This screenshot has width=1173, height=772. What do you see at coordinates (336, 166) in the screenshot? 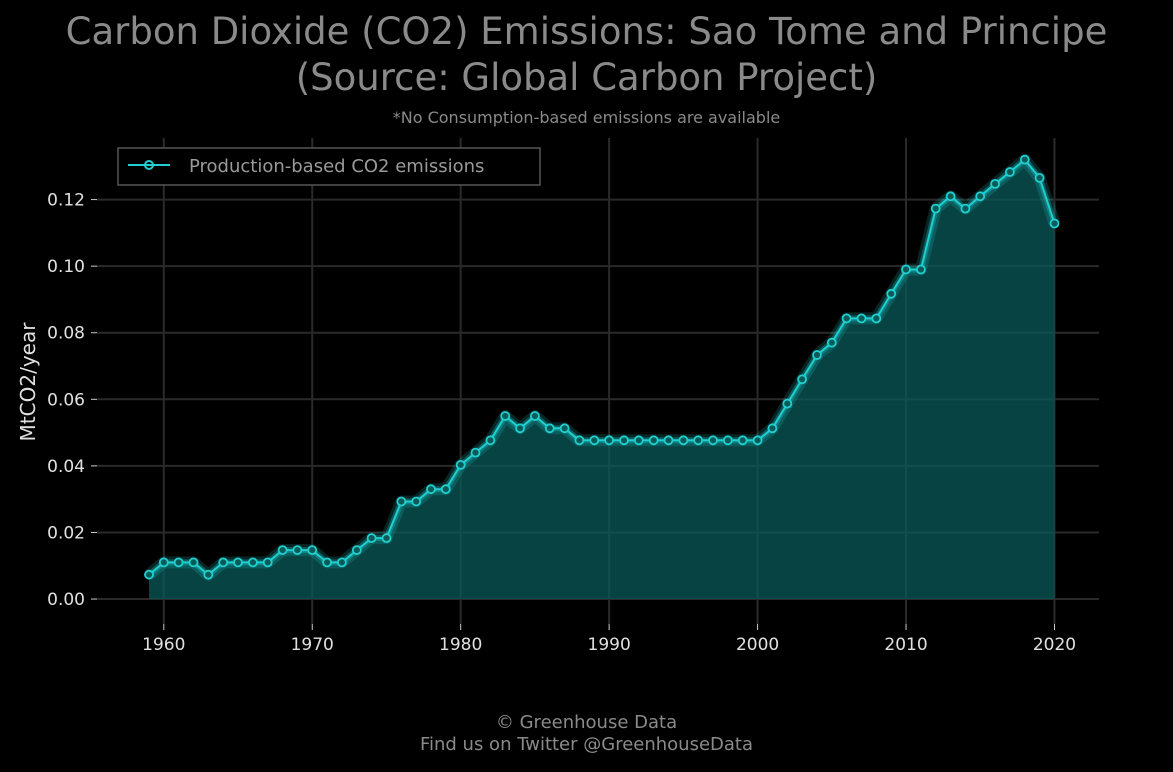
I see `legend-label-production: Production-based CO2 emissions` at bounding box center [336, 166].